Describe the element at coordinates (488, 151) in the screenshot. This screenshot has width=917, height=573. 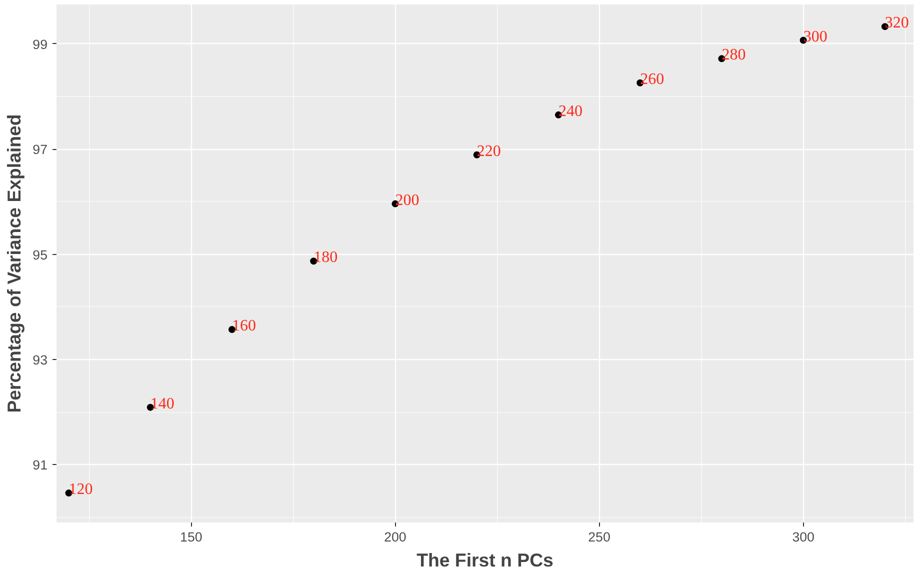
I see `annotation: 220` at that location.